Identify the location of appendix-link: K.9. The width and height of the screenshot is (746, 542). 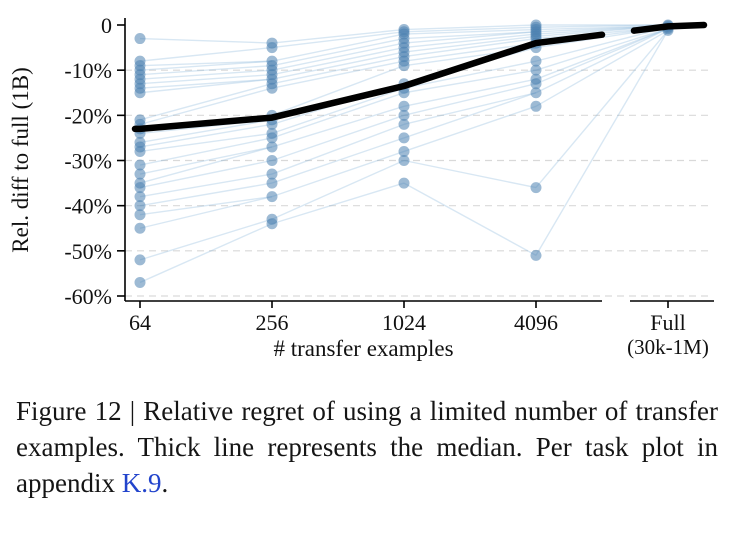
(141, 482).